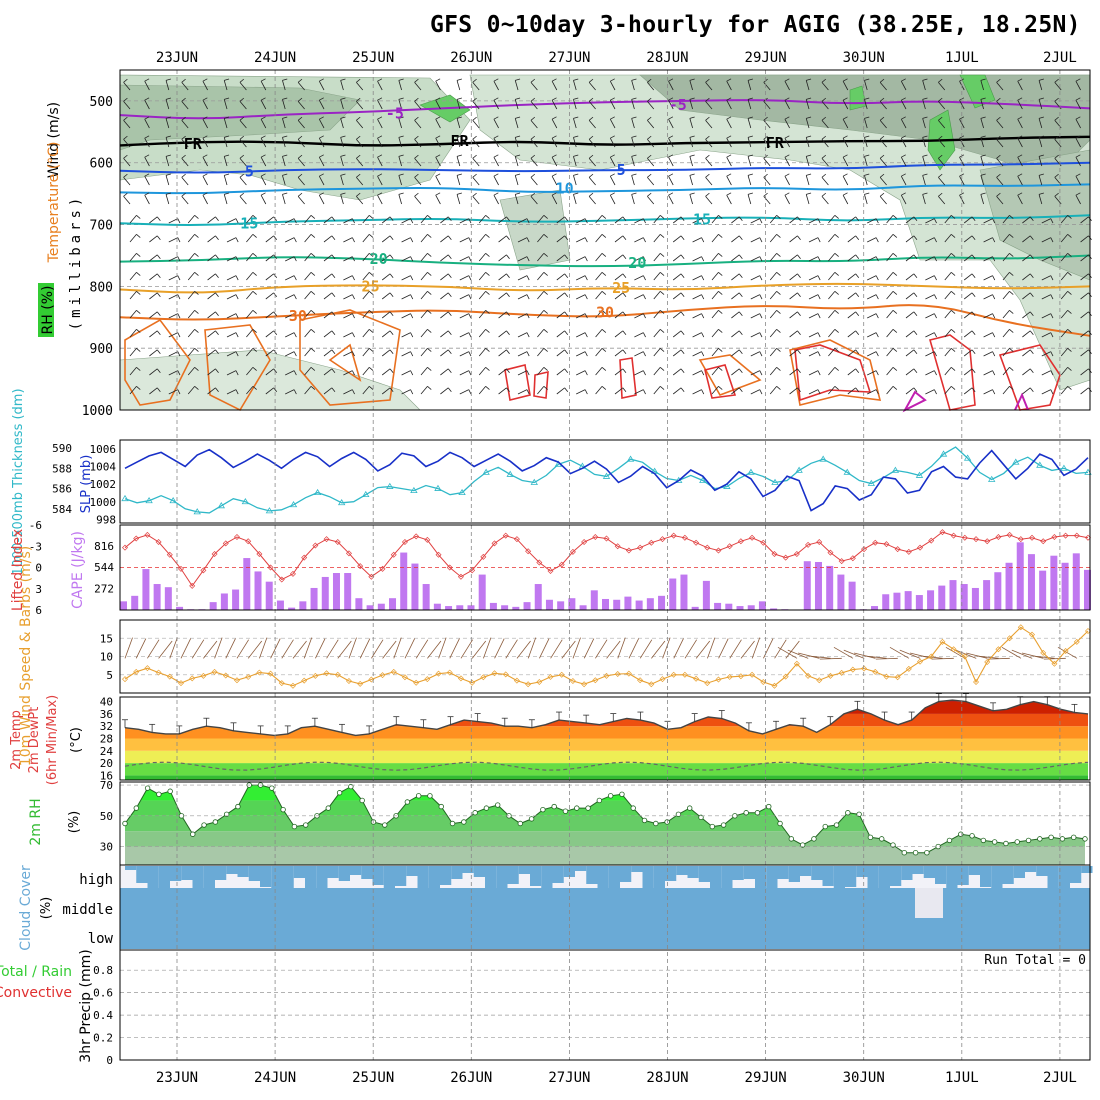 This screenshot has width=1100, height=1100. I want to click on slp-tick-label: 1000, so click(103, 502).